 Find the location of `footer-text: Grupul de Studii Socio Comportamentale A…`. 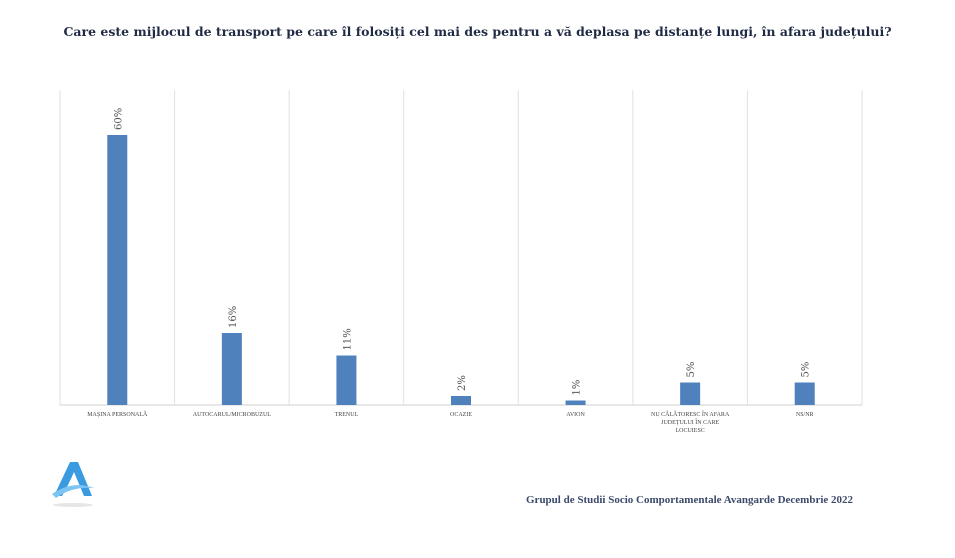

footer-text: Grupul de Studii Socio Comportamentale A… is located at coordinates (690, 500).